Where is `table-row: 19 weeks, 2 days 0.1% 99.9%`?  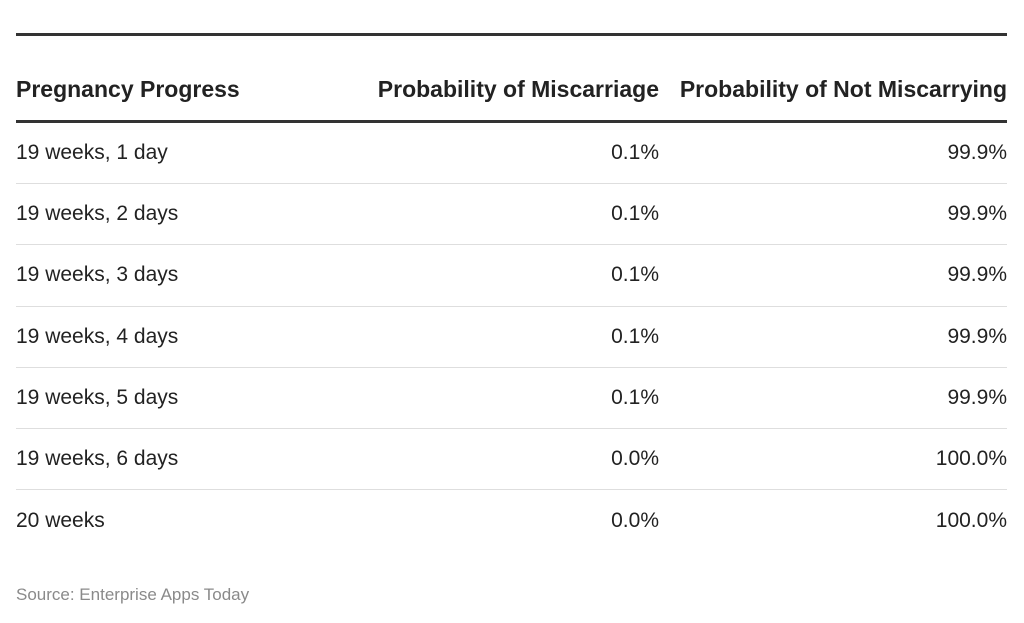 table-row: 19 weeks, 2 days 0.1% 99.9% is located at coordinates (511, 215).